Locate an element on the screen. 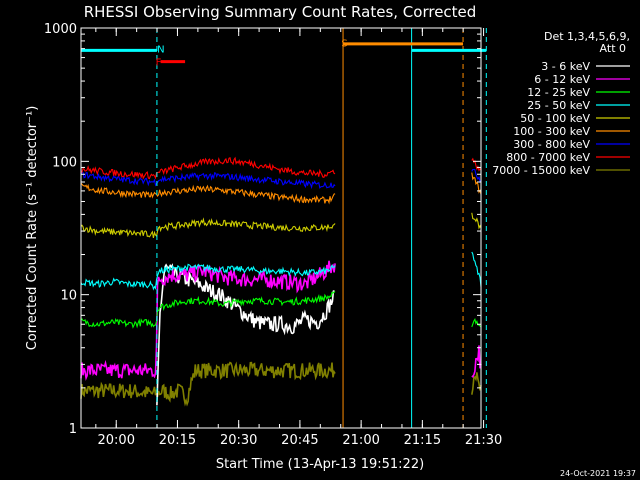 This screenshot has width=640, height=480. y-tick-label-2: 100 is located at coordinates (64, 162).